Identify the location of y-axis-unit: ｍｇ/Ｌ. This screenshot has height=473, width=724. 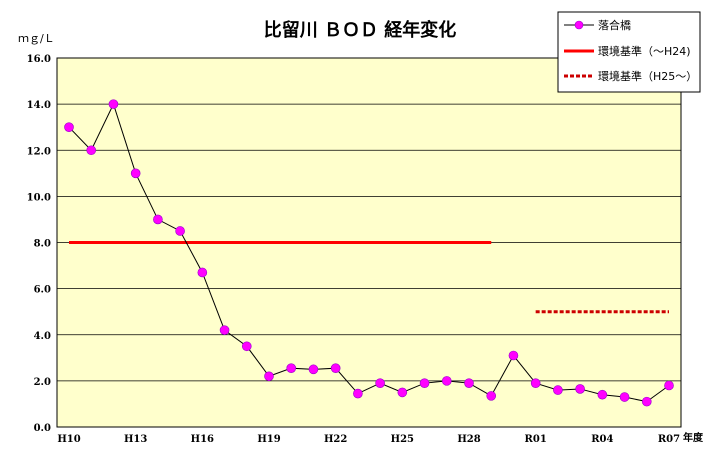
(36, 38).